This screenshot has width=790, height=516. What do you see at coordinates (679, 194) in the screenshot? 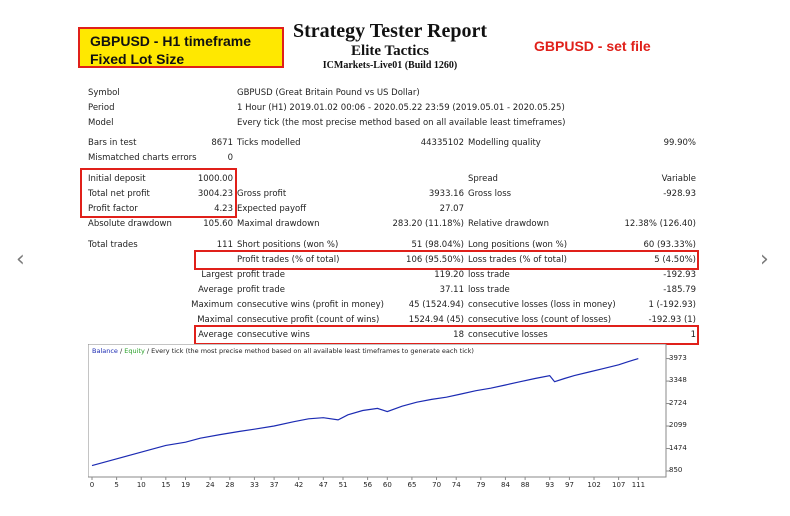
I see `gross-loss-value: -928.93` at bounding box center [679, 194].